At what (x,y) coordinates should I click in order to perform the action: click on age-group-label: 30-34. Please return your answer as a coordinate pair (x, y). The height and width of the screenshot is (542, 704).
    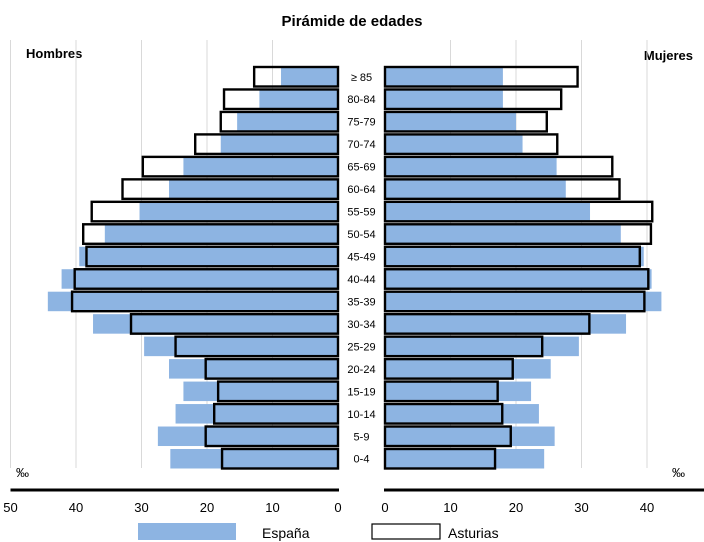
    Looking at the image, I should click on (361, 325).